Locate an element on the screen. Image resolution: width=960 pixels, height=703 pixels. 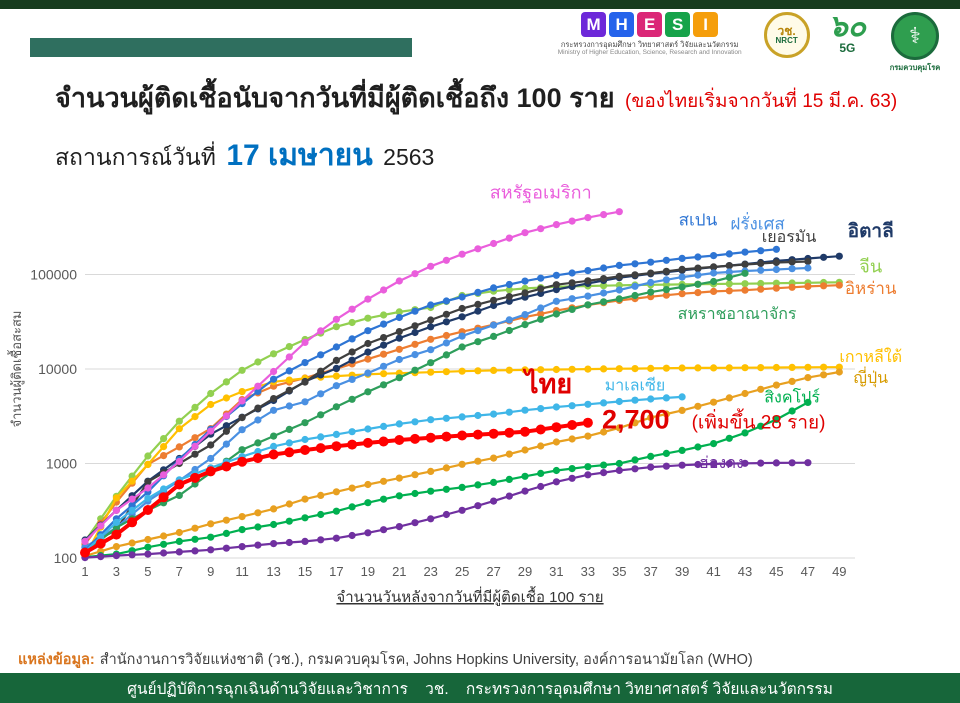
svg-text: 41 is located at coordinates (713, 571).